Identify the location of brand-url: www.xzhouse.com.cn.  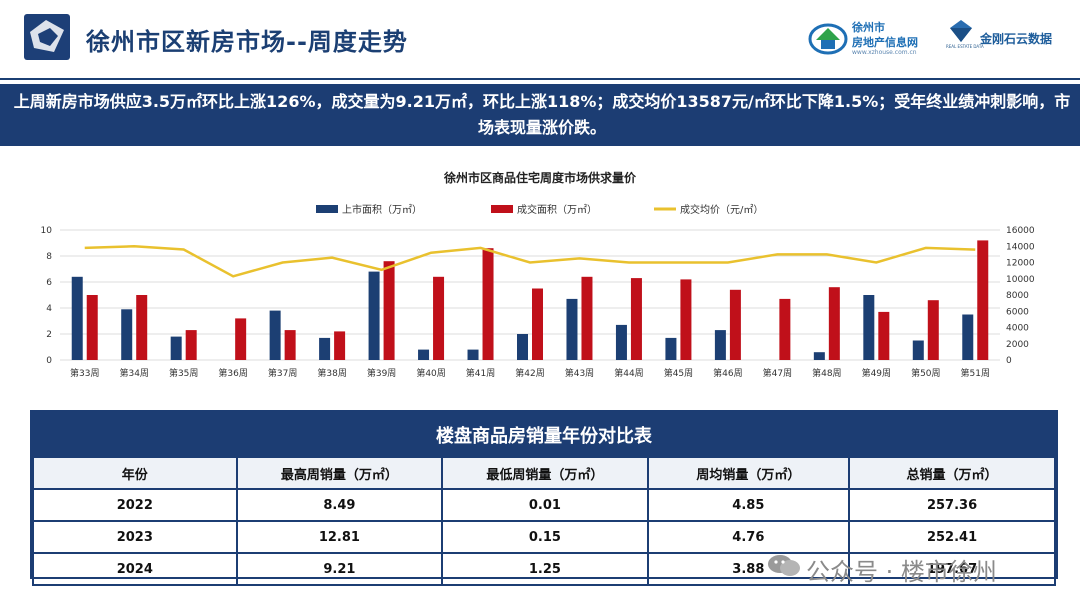
(884, 52).